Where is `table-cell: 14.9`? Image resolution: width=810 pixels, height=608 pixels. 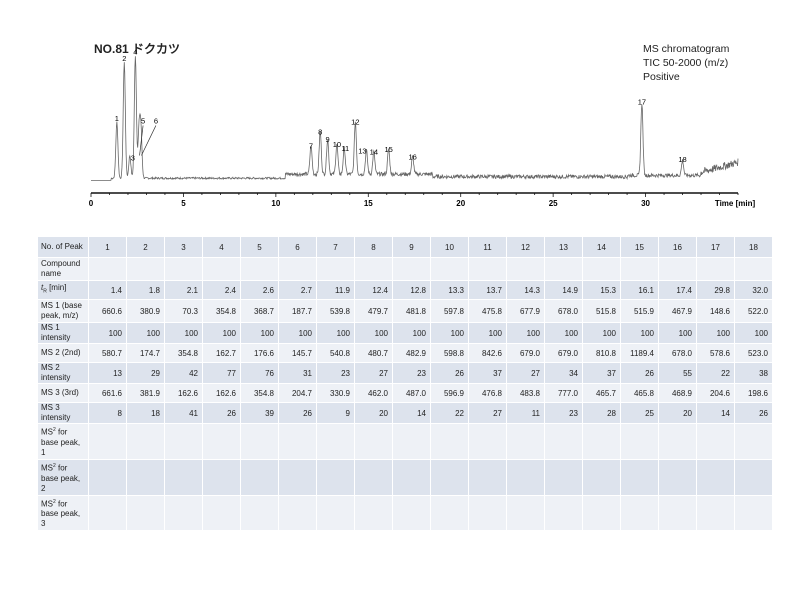 table-cell: 14.9 is located at coordinates (563, 290).